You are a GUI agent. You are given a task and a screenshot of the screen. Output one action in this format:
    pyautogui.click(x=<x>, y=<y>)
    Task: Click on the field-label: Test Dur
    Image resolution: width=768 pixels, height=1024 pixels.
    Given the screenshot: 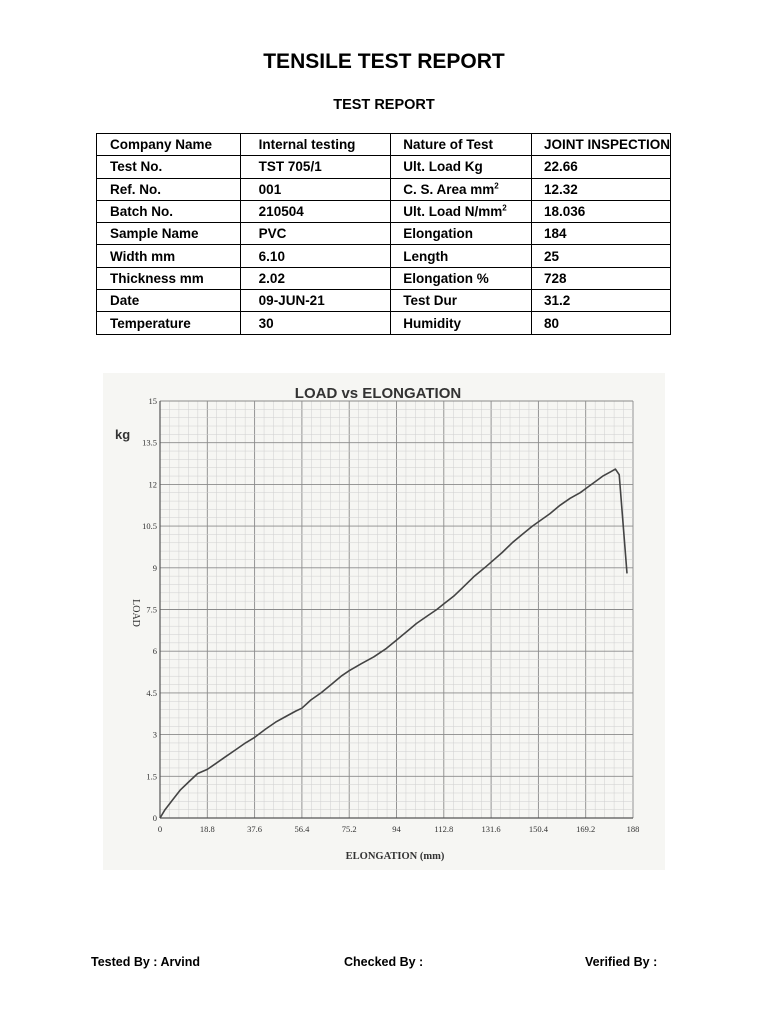 What is the action you would take?
    pyautogui.click(x=461, y=301)
    